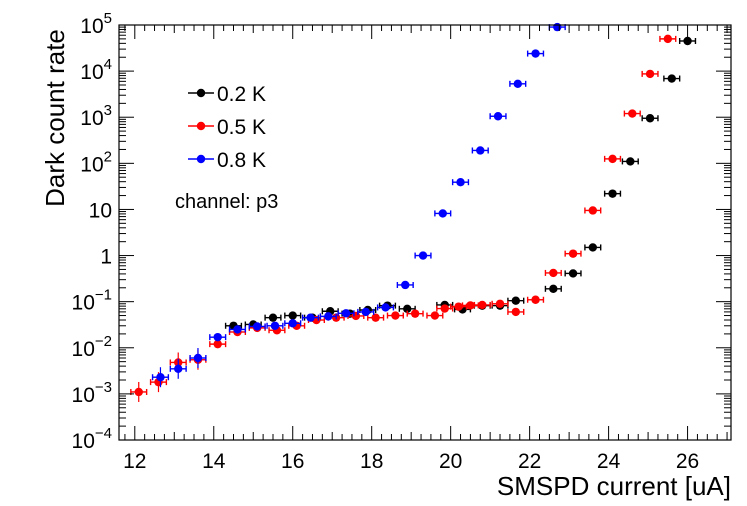 The image size is (747, 506). I want to click on x-tick-label: 12, so click(134, 461).